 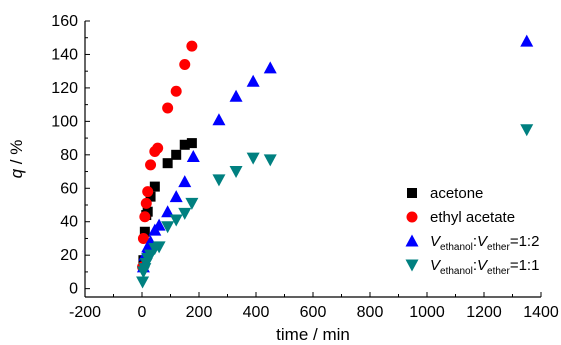 What do you see at coordinates (484, 267) in the screenshot?
I see `legend-label: Vethanol:Vether=1:1` at bounding box center [484, 267].